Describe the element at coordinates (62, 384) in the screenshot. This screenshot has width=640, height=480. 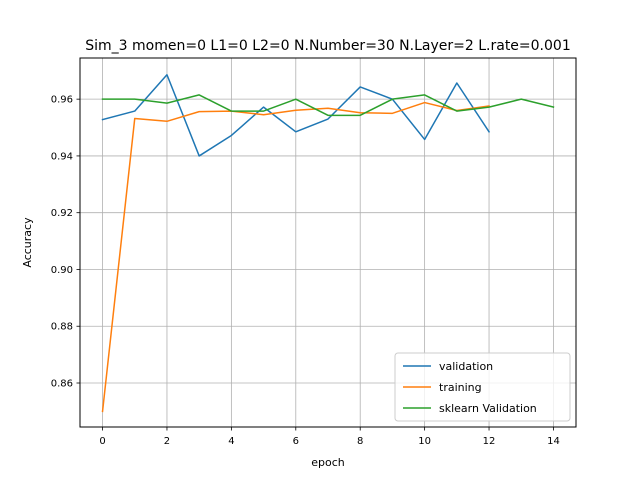
I see `y-tick-label: 0.86` at that location.